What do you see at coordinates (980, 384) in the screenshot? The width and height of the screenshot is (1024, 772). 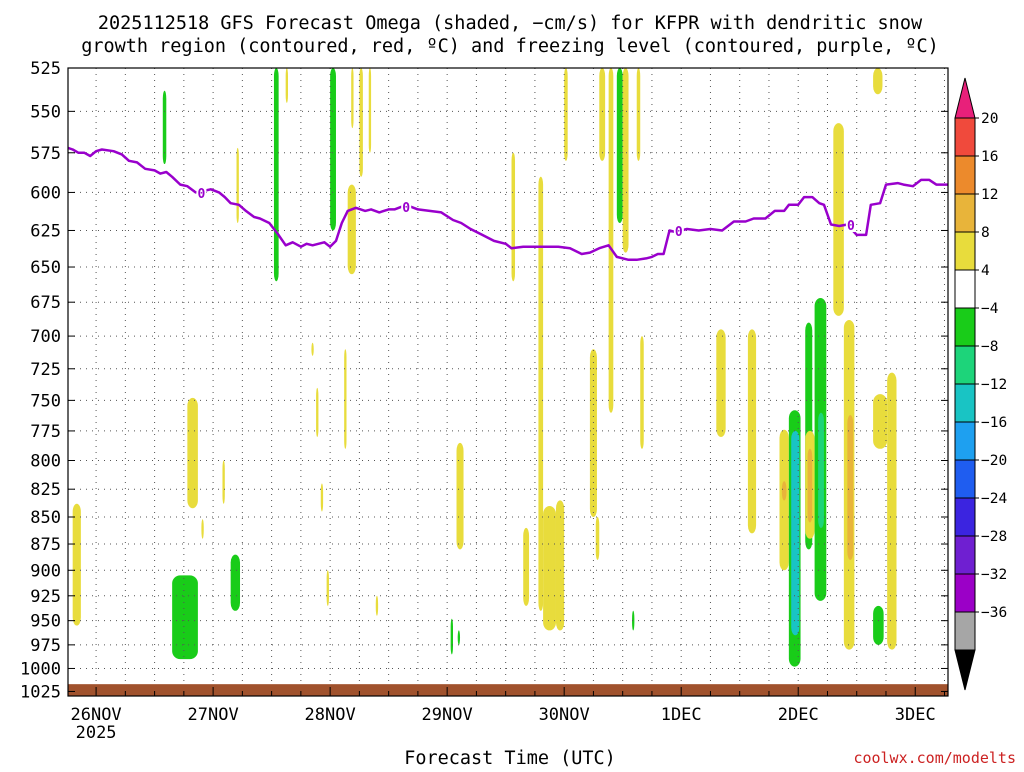 I see `colorbar: 20 16 12 8 4 −4 −8 −12 −16 −20 −24 −28 −32 −36` at bounding box center [980, 384].